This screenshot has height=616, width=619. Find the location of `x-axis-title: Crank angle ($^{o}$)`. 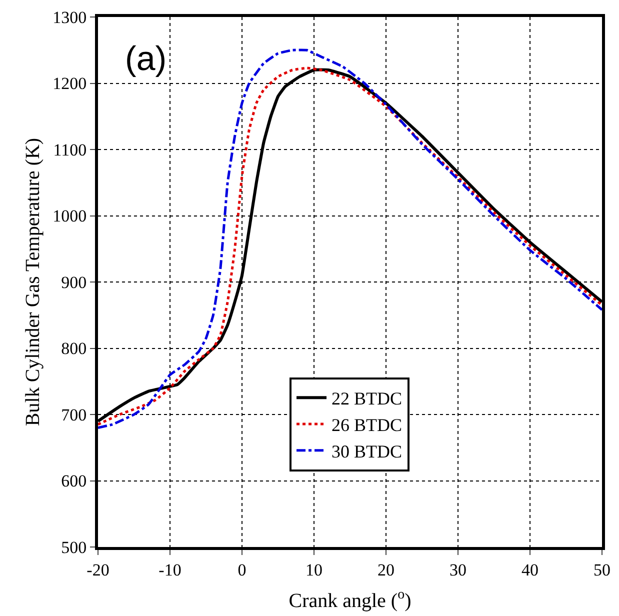

x-axis-title: Crank angle ($^{o}$) is located at coordinates (350, 600).